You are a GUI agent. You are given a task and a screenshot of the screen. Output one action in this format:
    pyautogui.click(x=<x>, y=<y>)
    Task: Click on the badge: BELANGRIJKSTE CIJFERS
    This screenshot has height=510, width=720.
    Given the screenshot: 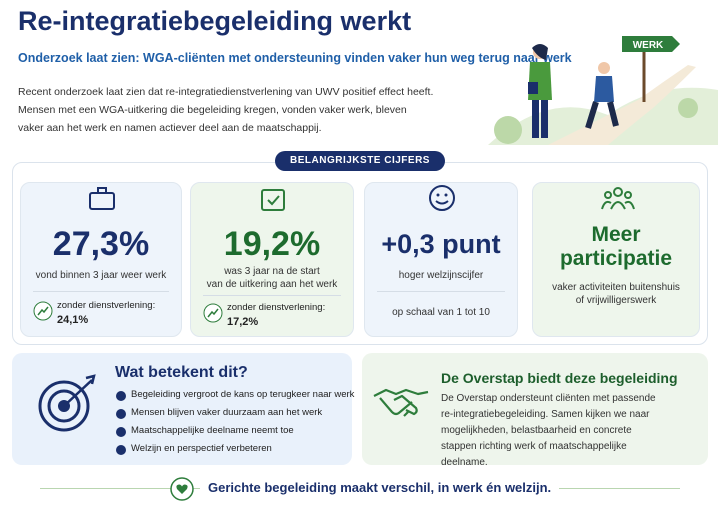 What is the action you would take?
    pyautogui.click(x=360, y=161)
    